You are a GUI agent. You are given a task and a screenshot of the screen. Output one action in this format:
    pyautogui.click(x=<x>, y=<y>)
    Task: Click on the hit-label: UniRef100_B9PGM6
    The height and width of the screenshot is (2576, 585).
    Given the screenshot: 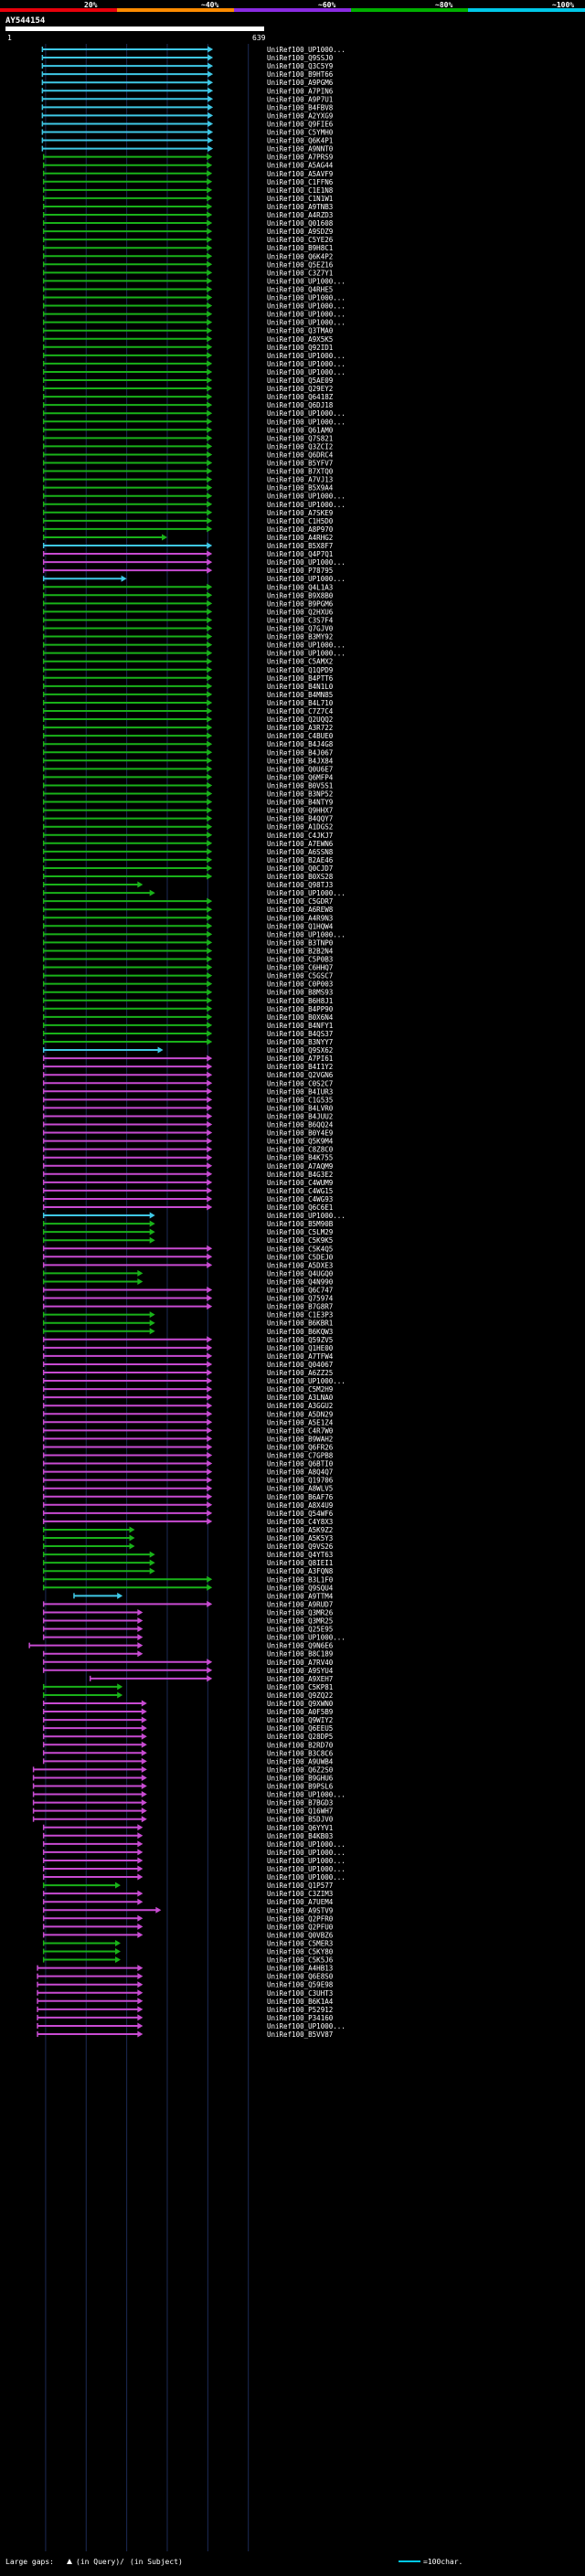 What is the action you would take?
    pyautogui.click(x=300, y=603)
    